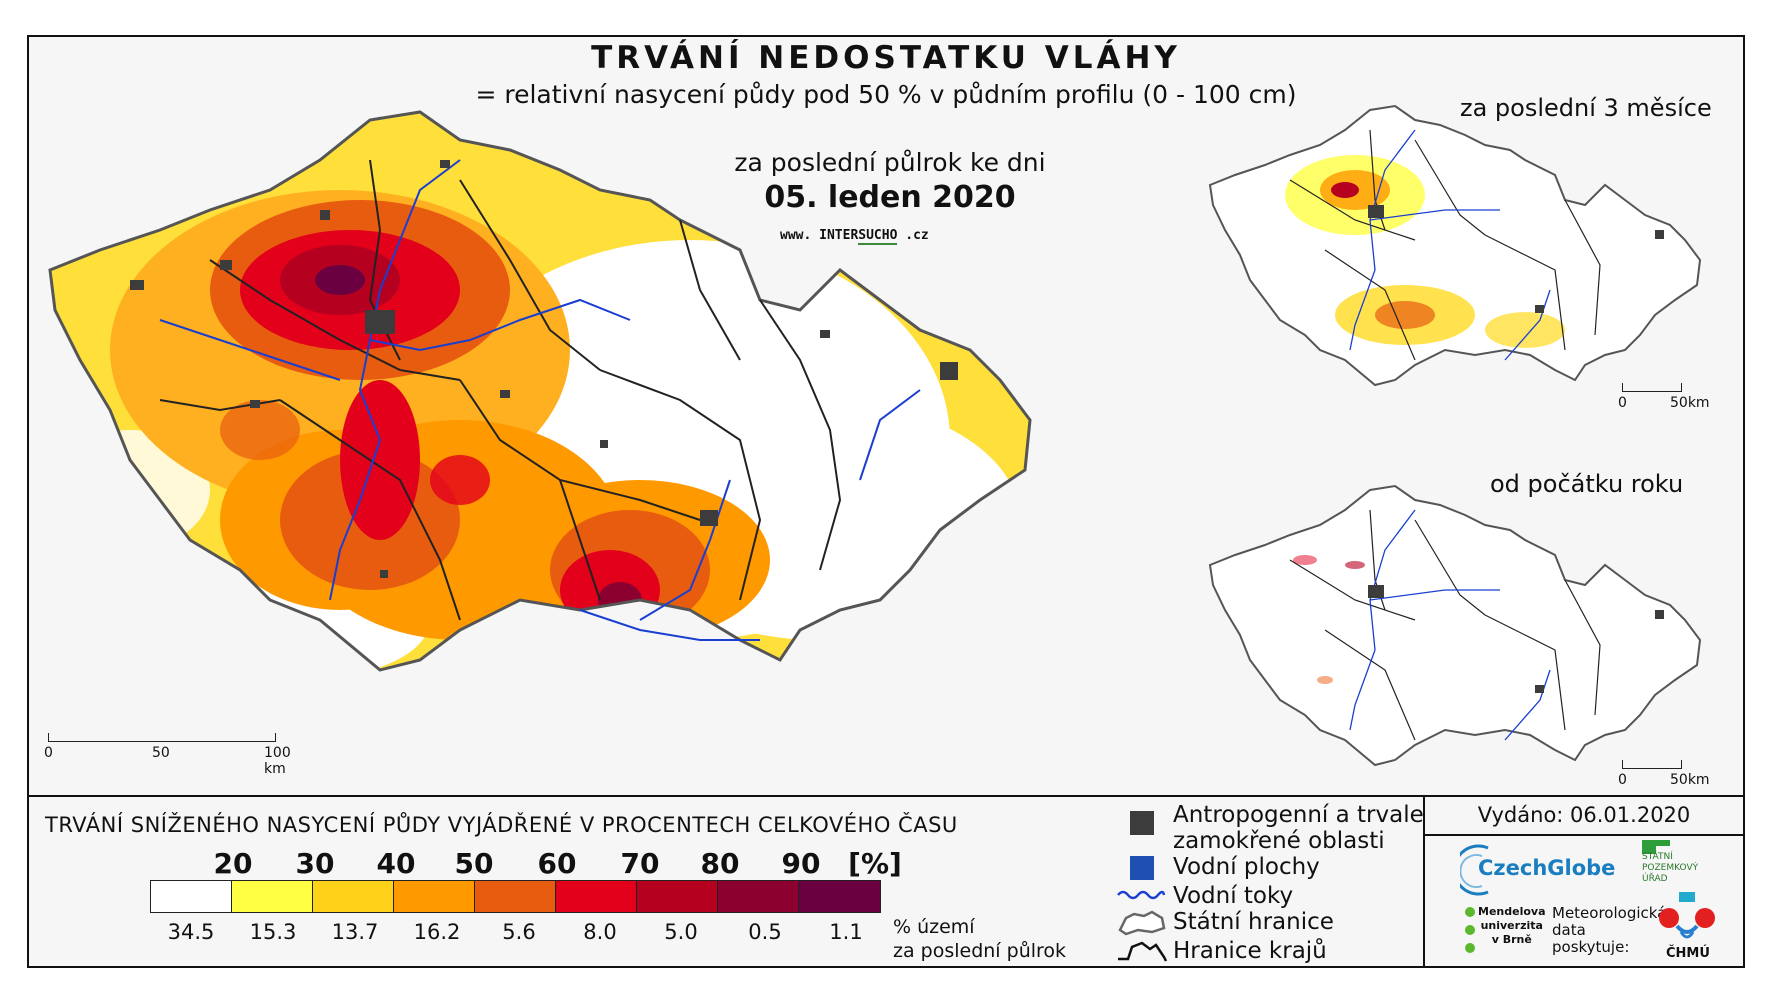  What do you see at coordinates (1587, 484) in the screenshot?
I see `inset-ytd-label: od počátku roku` at bounding box center [1587, 484].